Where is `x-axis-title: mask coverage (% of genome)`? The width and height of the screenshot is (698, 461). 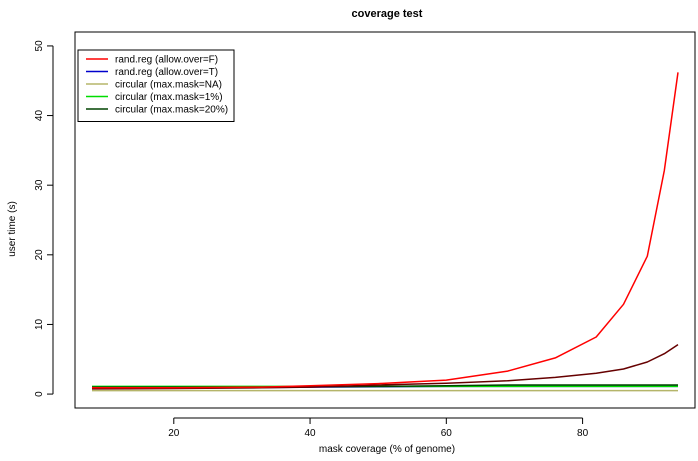
x-axis-title: mask coverage (% of genome) is located at coordinates (387, 449).